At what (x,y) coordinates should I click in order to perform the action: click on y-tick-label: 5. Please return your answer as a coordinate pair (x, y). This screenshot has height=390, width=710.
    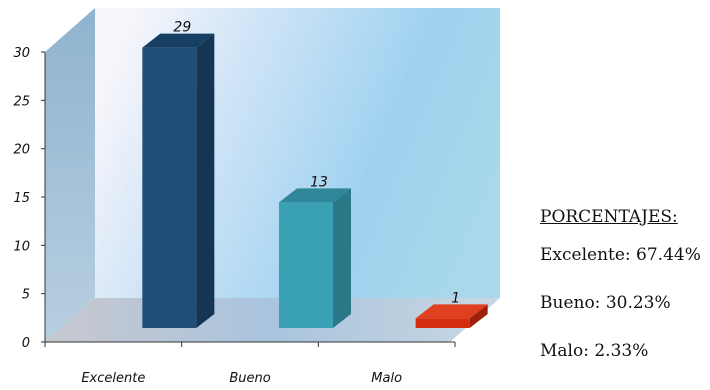
    Looking at the image, I should click on (26, 295).